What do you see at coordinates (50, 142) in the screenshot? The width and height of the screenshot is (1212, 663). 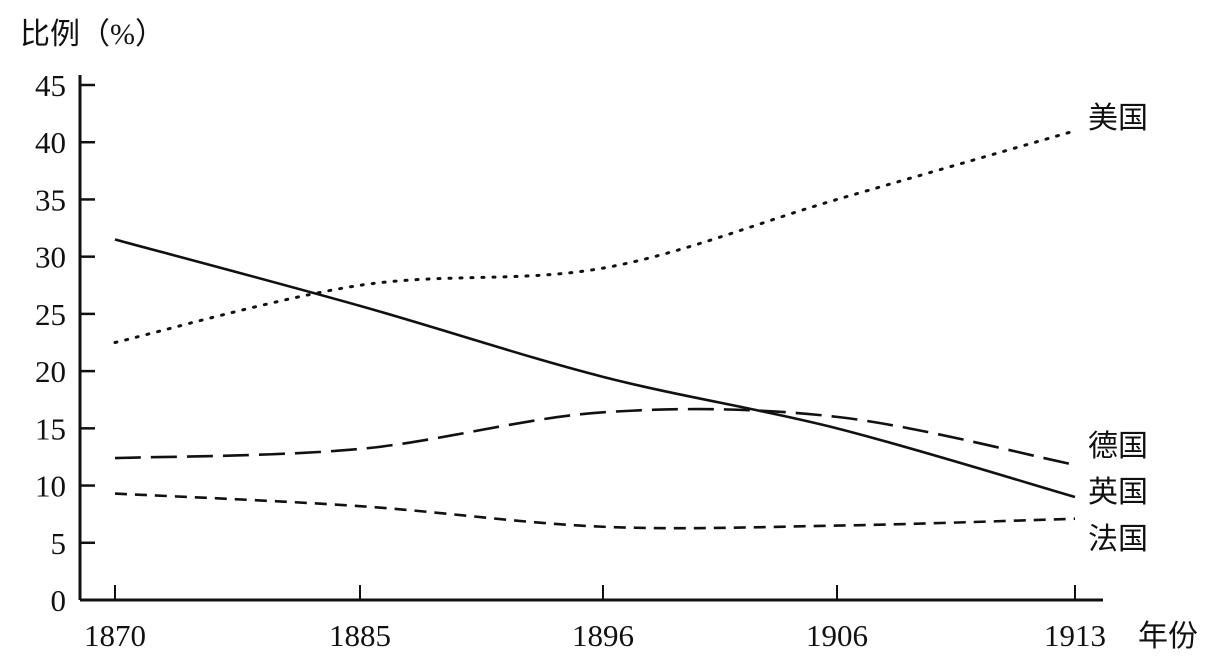 I see `y-tick-label: 40` at bounding box center [50, 142].